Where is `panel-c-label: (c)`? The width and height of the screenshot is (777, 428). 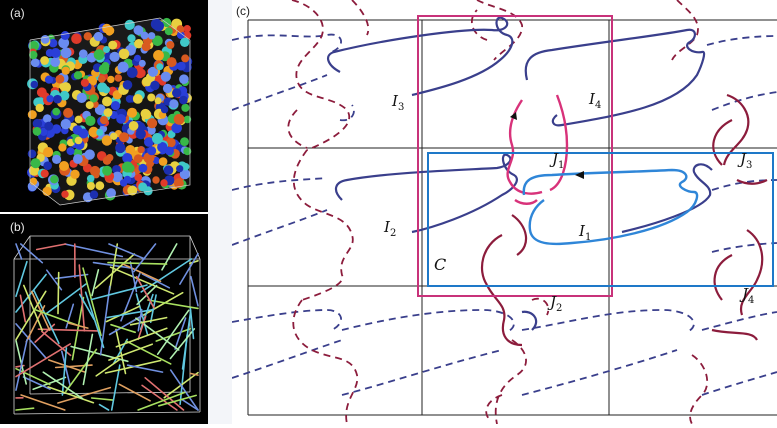 panel-c-label: (c) is located at coordinates (243, 11).